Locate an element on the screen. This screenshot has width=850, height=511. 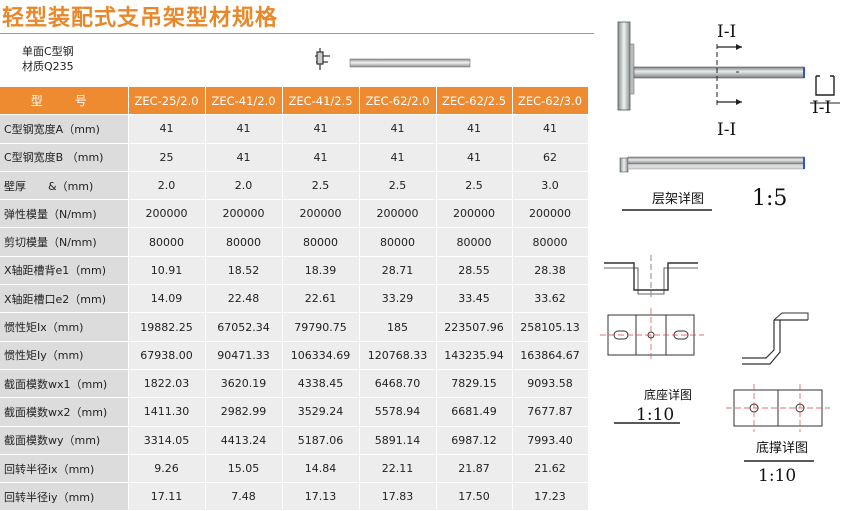
table-cell: 2982.99 is located at coordinates (244, 412).